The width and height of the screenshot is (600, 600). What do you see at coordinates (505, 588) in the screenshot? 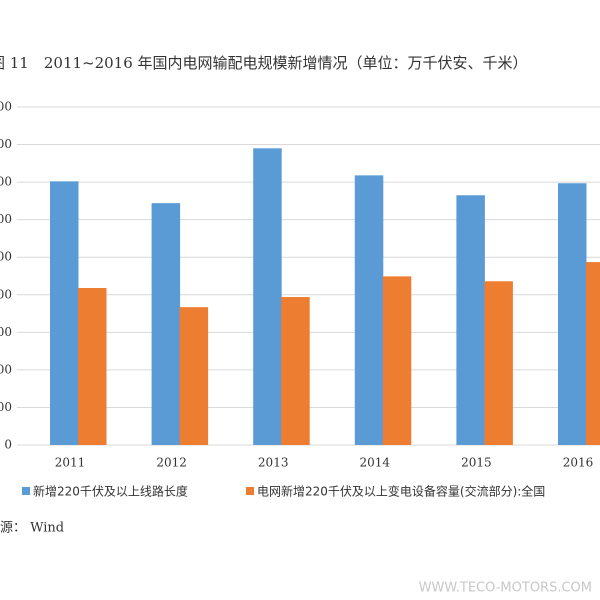
I see `watermark: WWW.TECO-MOTORS.COM` at bounding box center [505, 588].